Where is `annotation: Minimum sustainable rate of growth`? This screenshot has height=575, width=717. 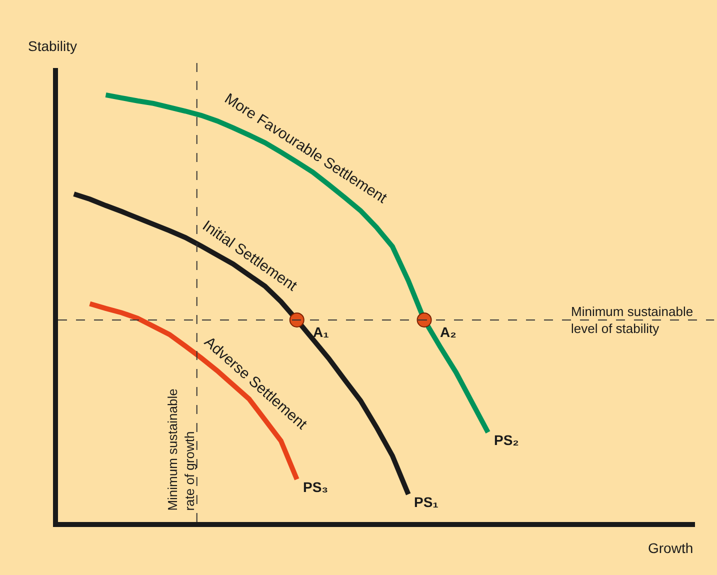
annotation: Minimum sustainable rate of growth is located at coordinates (180, 449).